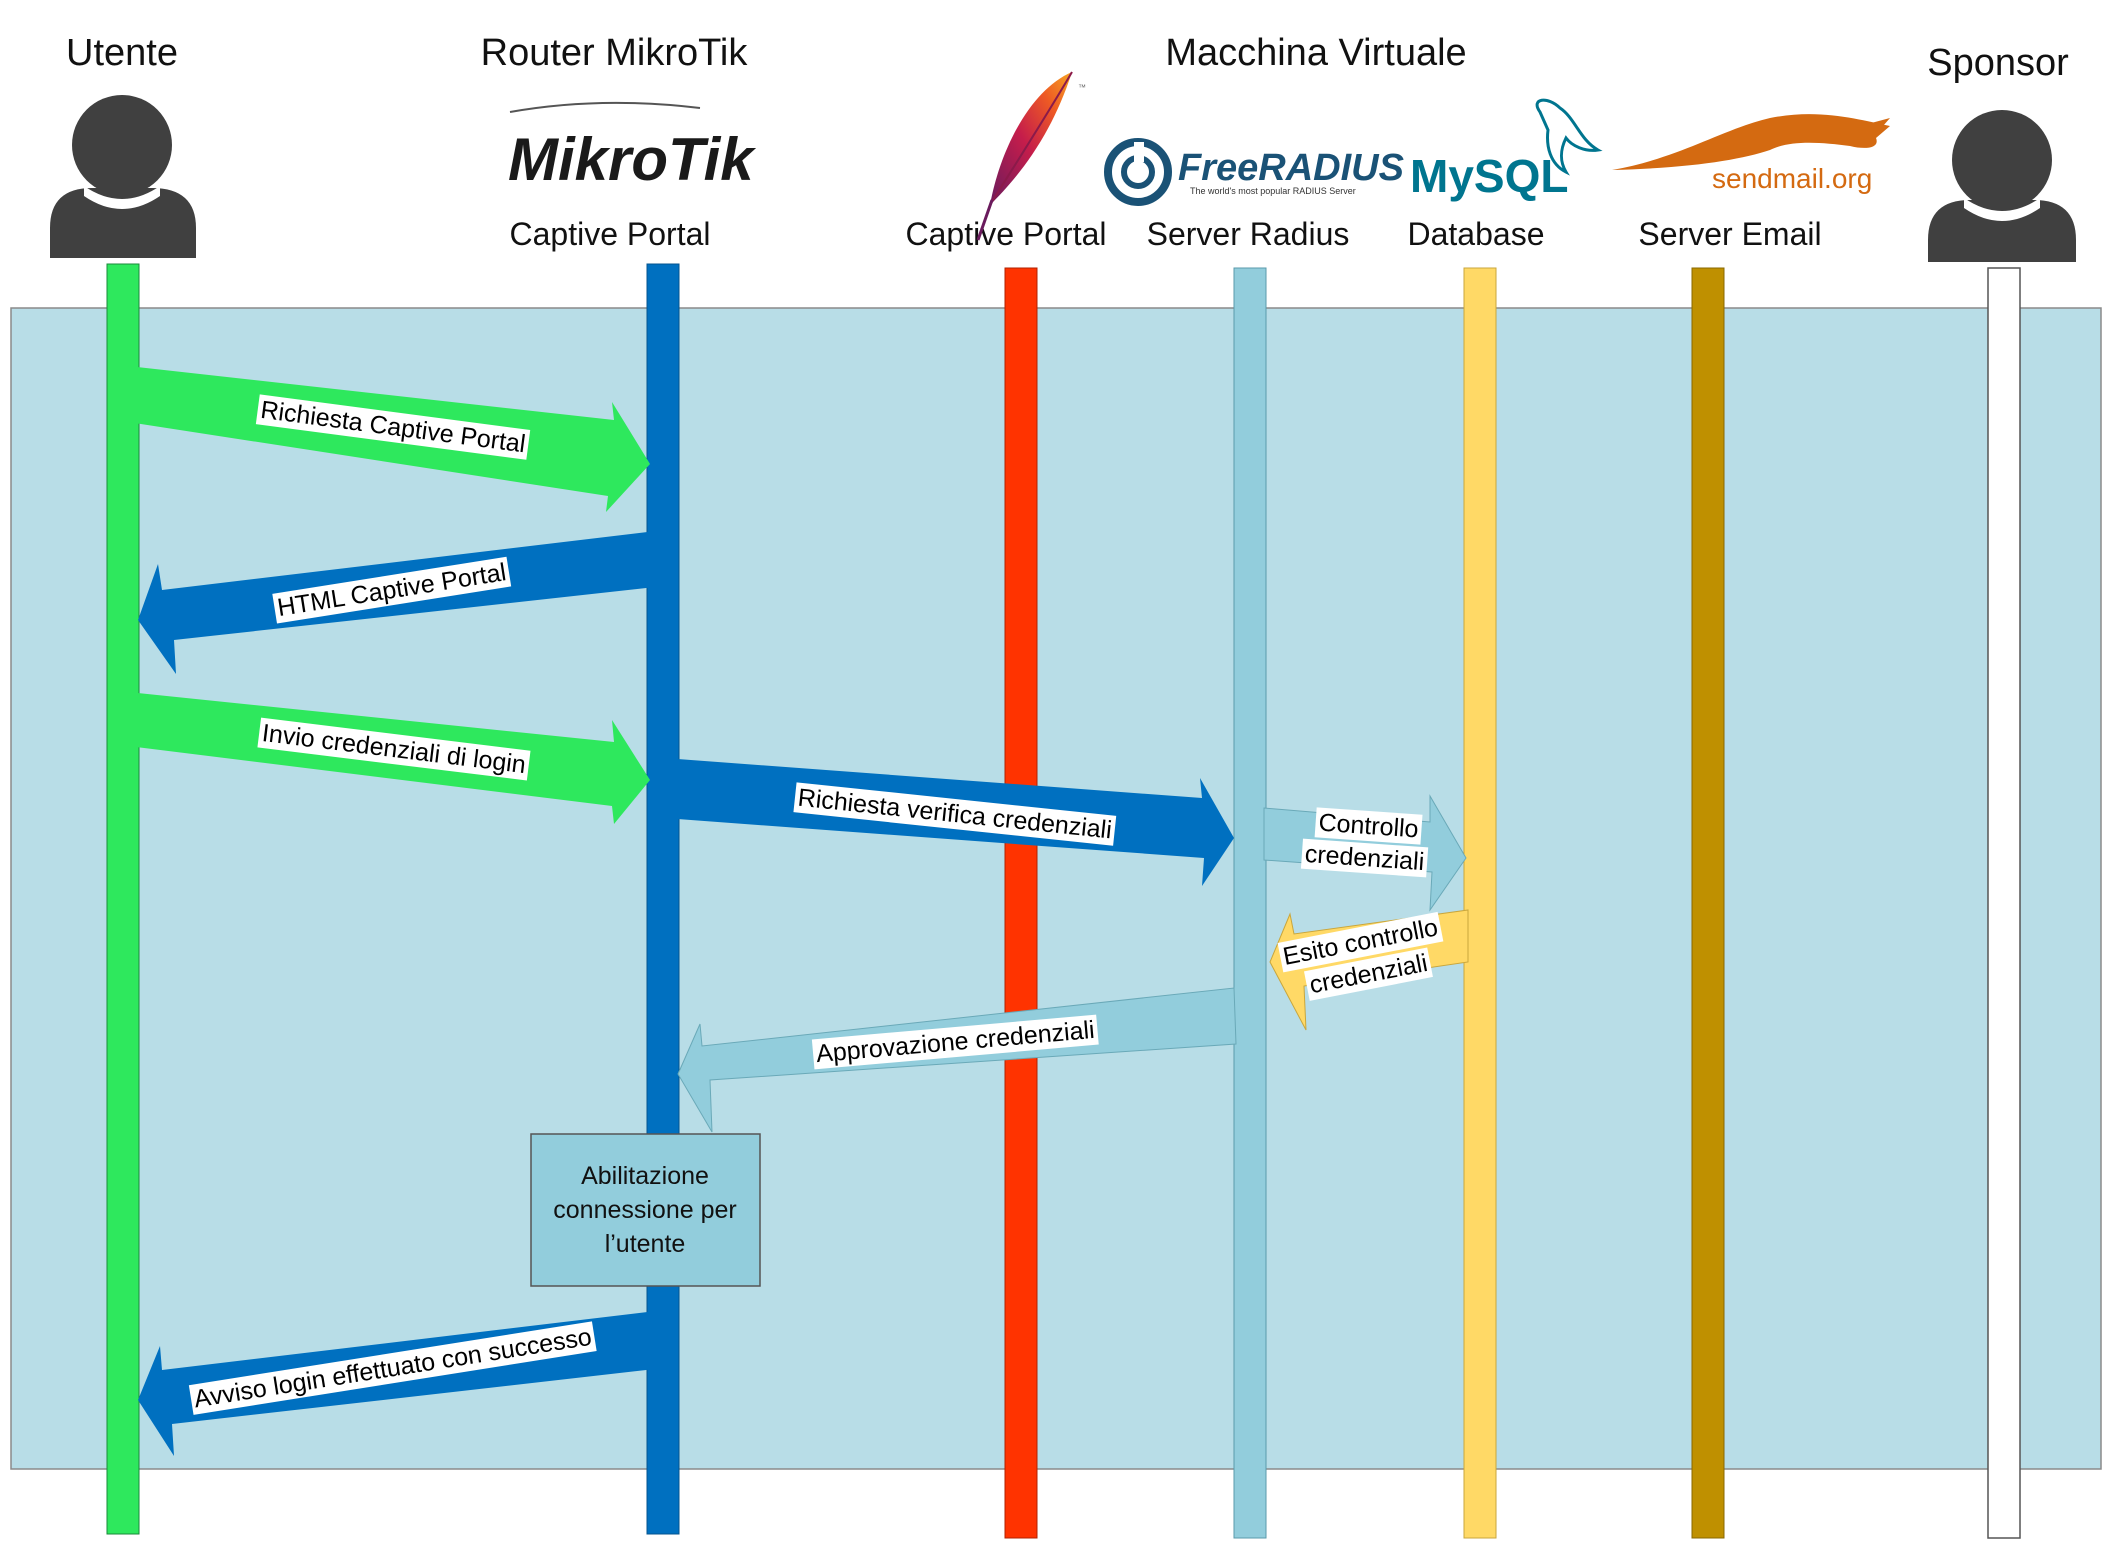 This screenshot has height=1550, width=2118. Describe the element at coordinates (610, 234) in the screenshot. I see `router-lifeline-label: Captive Portal` at that location.